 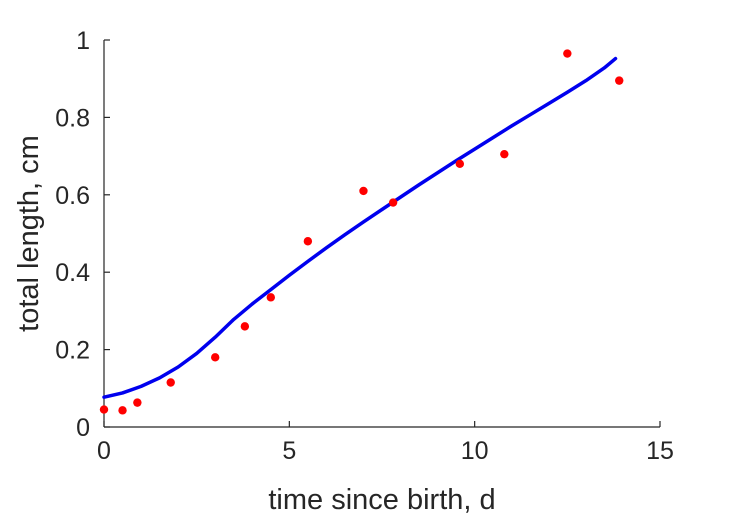 What do you see at coordinates (660, 451) in the screenshot?
I see `x-tick-label: 15` at bounding box center [660, 451].